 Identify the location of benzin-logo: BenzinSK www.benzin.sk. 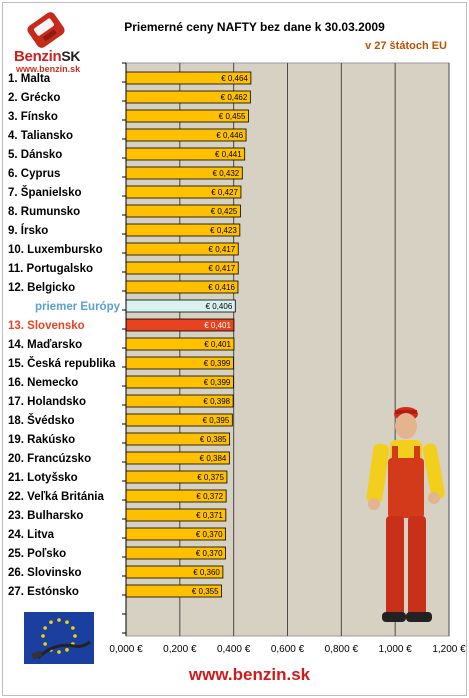
(47, 41).